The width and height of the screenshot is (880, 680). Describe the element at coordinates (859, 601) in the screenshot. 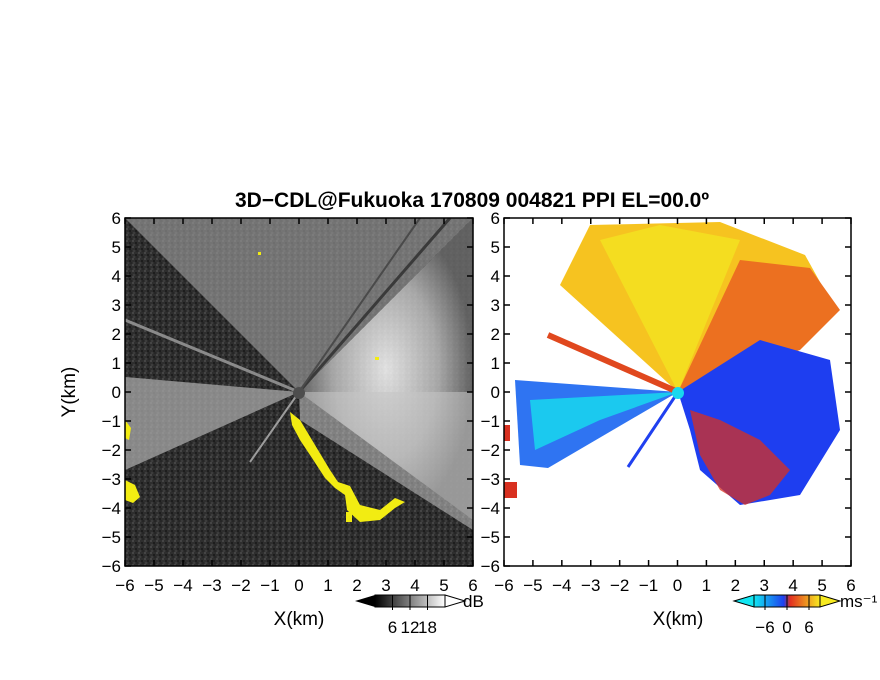

I see `colorbar-unit: ms⁻¹` at that location.